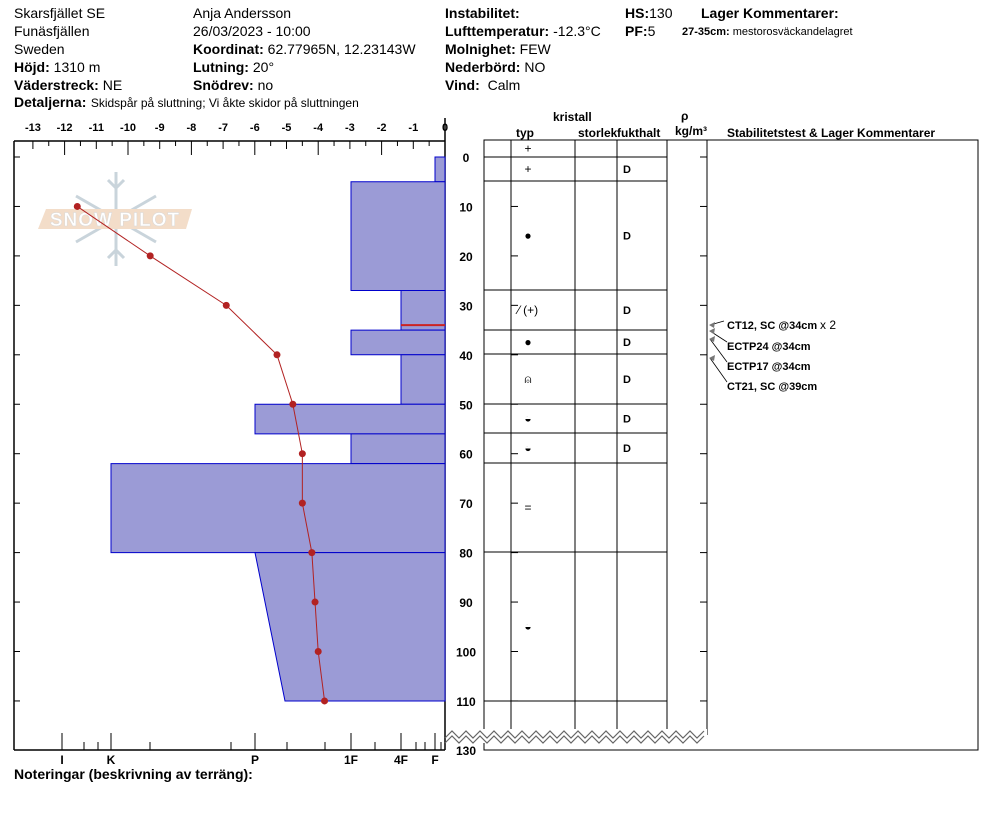  Describe the element at coordinates (572, 117) in the screenshot. I see `crystal-header: kristall` at that location.